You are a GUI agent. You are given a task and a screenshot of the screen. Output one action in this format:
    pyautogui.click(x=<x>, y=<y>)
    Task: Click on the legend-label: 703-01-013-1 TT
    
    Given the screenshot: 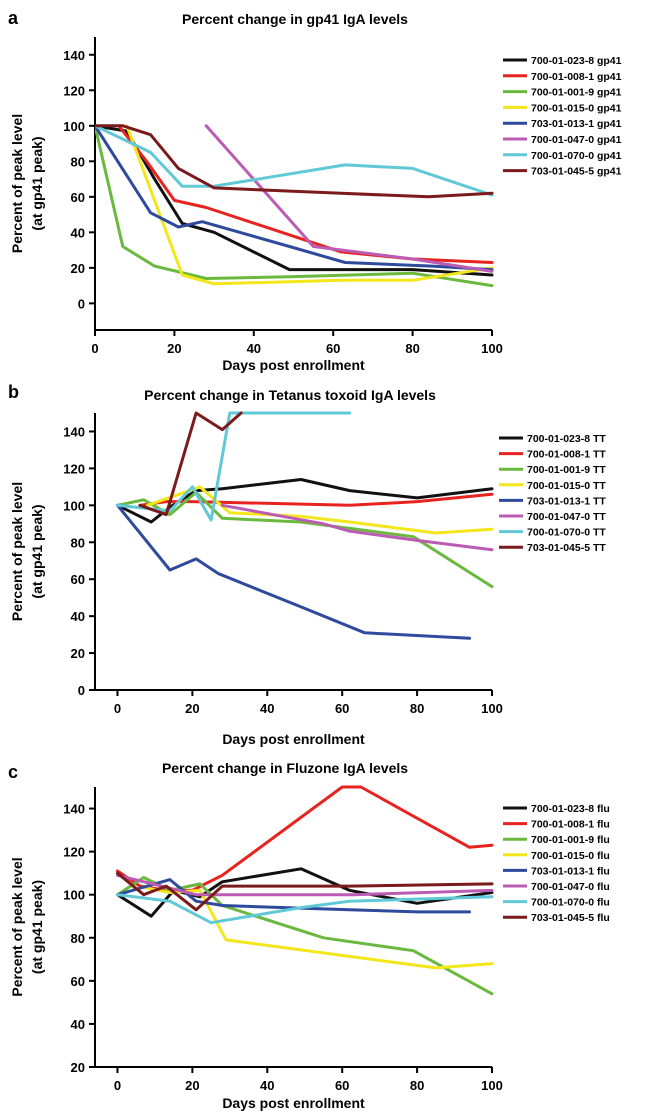 What is the action you would take?
    pyautogui.click(x=566, y=501)
    